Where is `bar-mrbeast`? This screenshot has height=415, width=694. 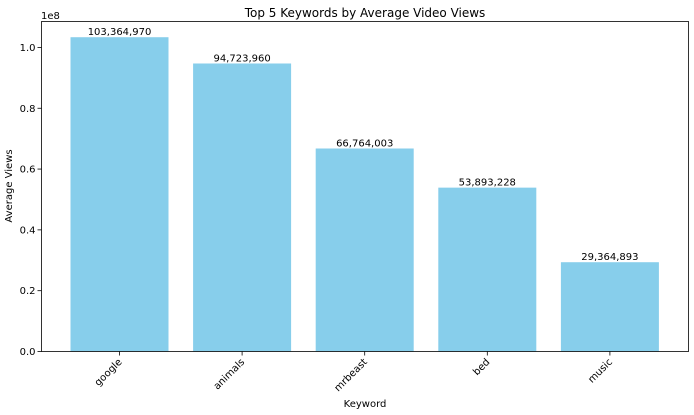 bar-mrbeast is located at coordinates (364, 250).